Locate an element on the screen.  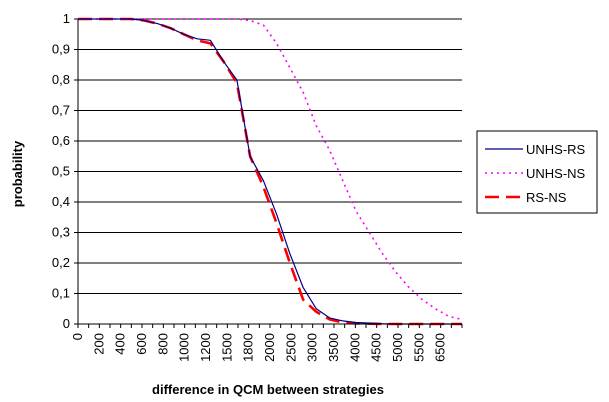
y-axis-title: probability is located at coordinates (17, 173).